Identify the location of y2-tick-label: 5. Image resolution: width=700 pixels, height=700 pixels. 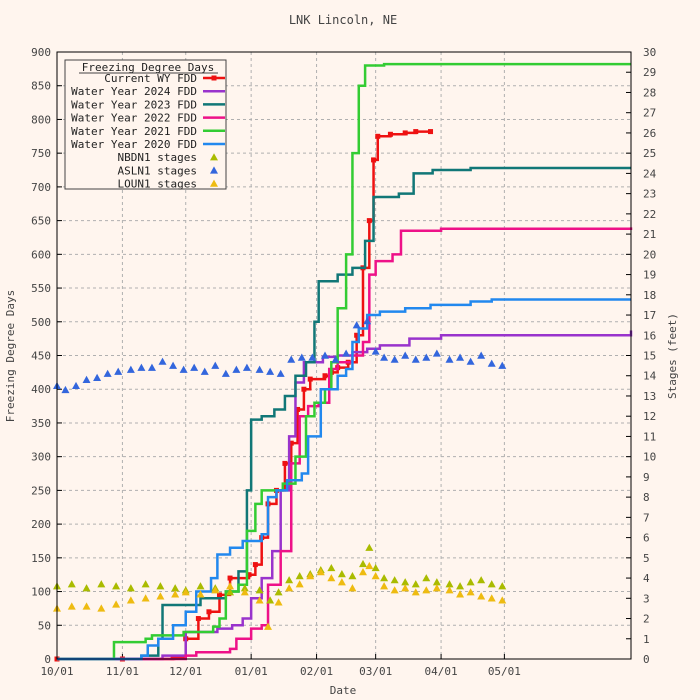
(646, 558).